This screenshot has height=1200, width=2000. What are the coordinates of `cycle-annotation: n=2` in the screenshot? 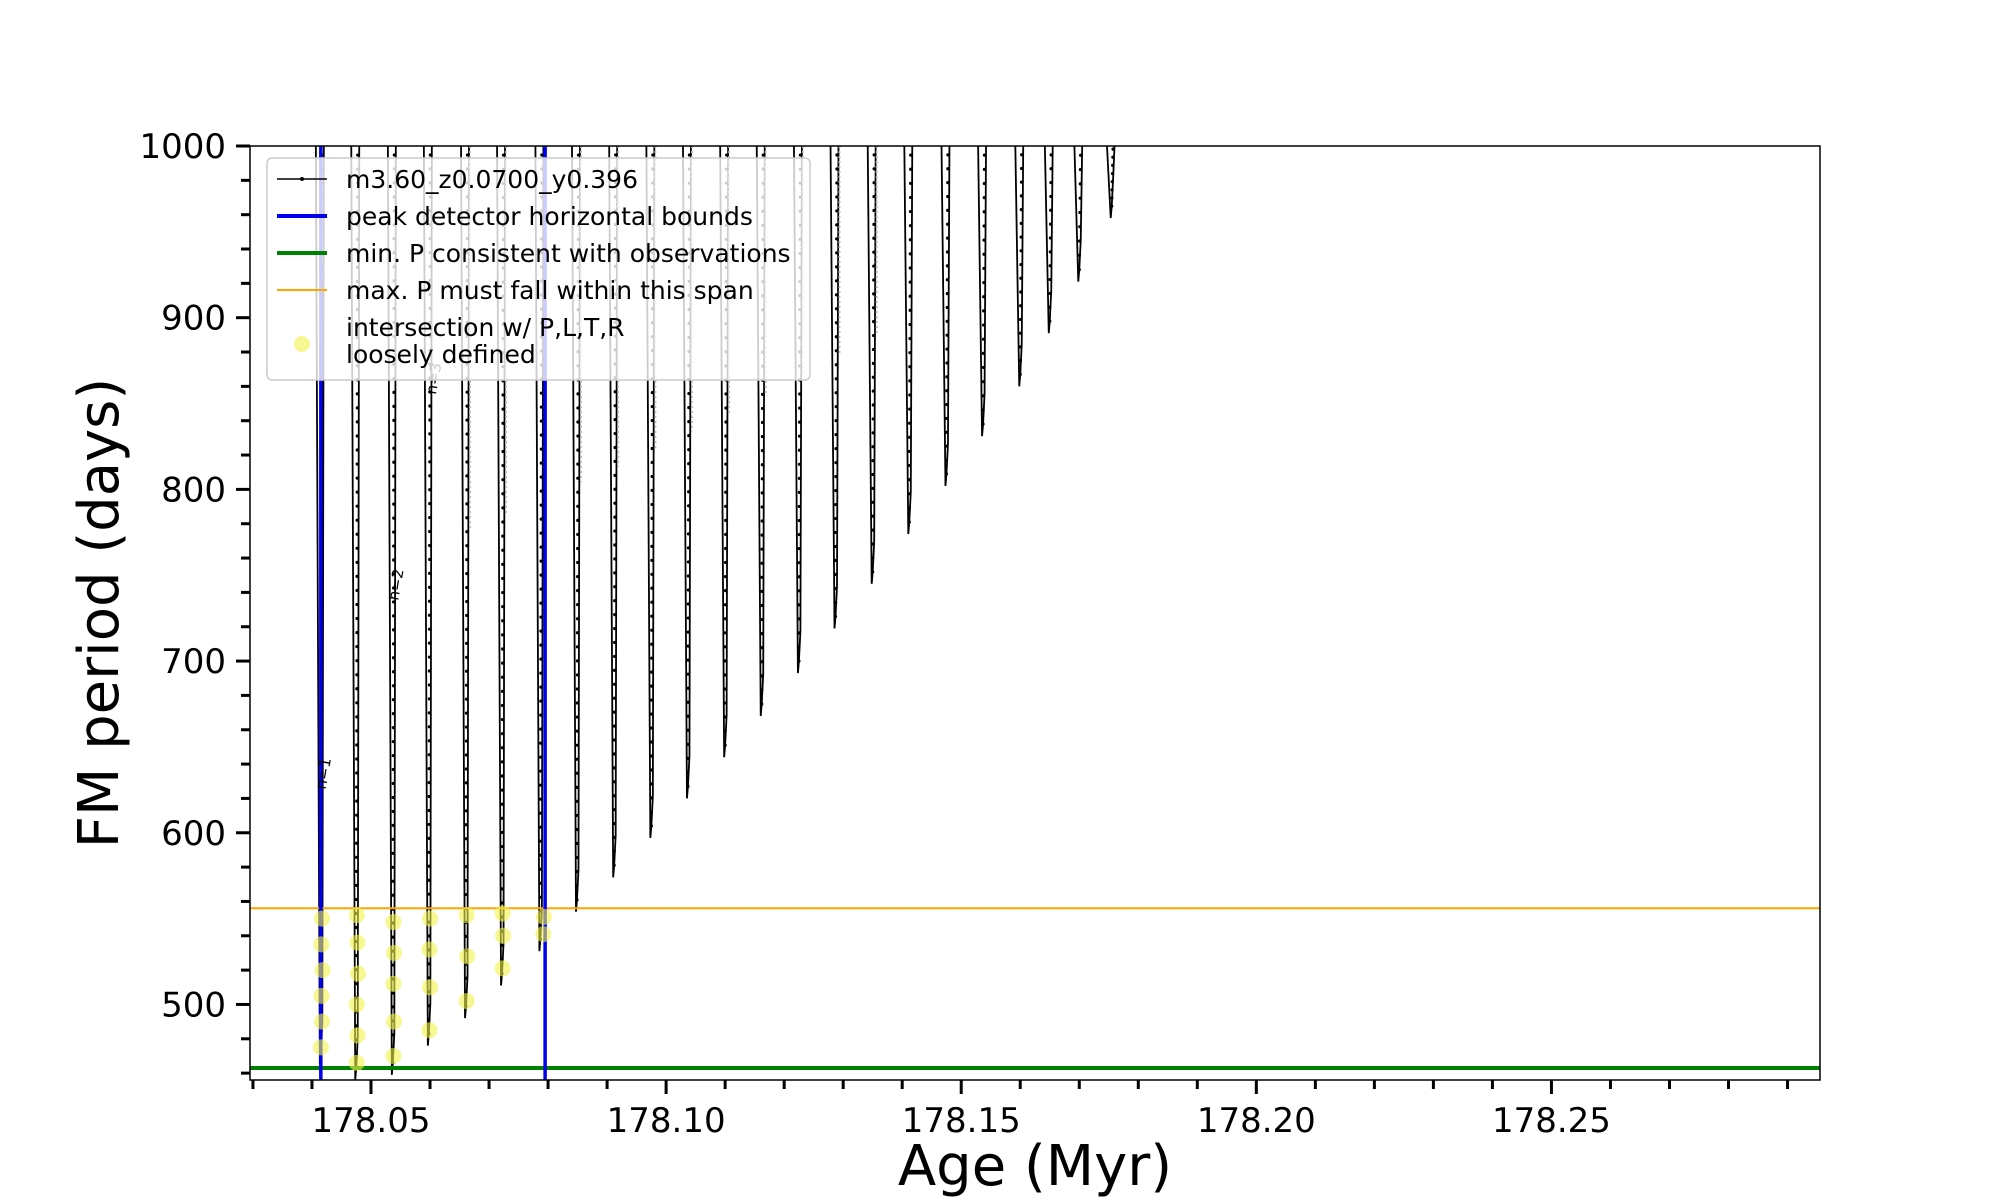 It's located at (395, 584).